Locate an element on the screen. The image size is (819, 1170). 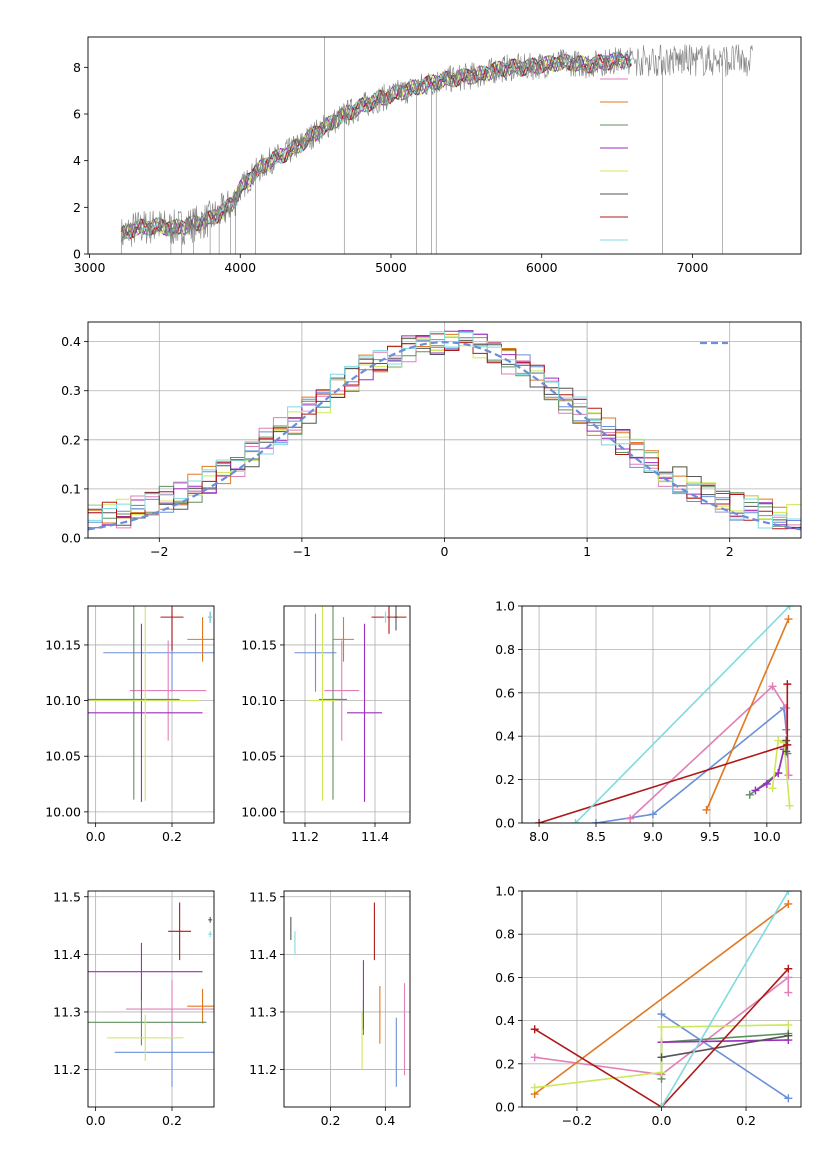
x-tick-label: 0.0 is located at coordinates (662, 1120).